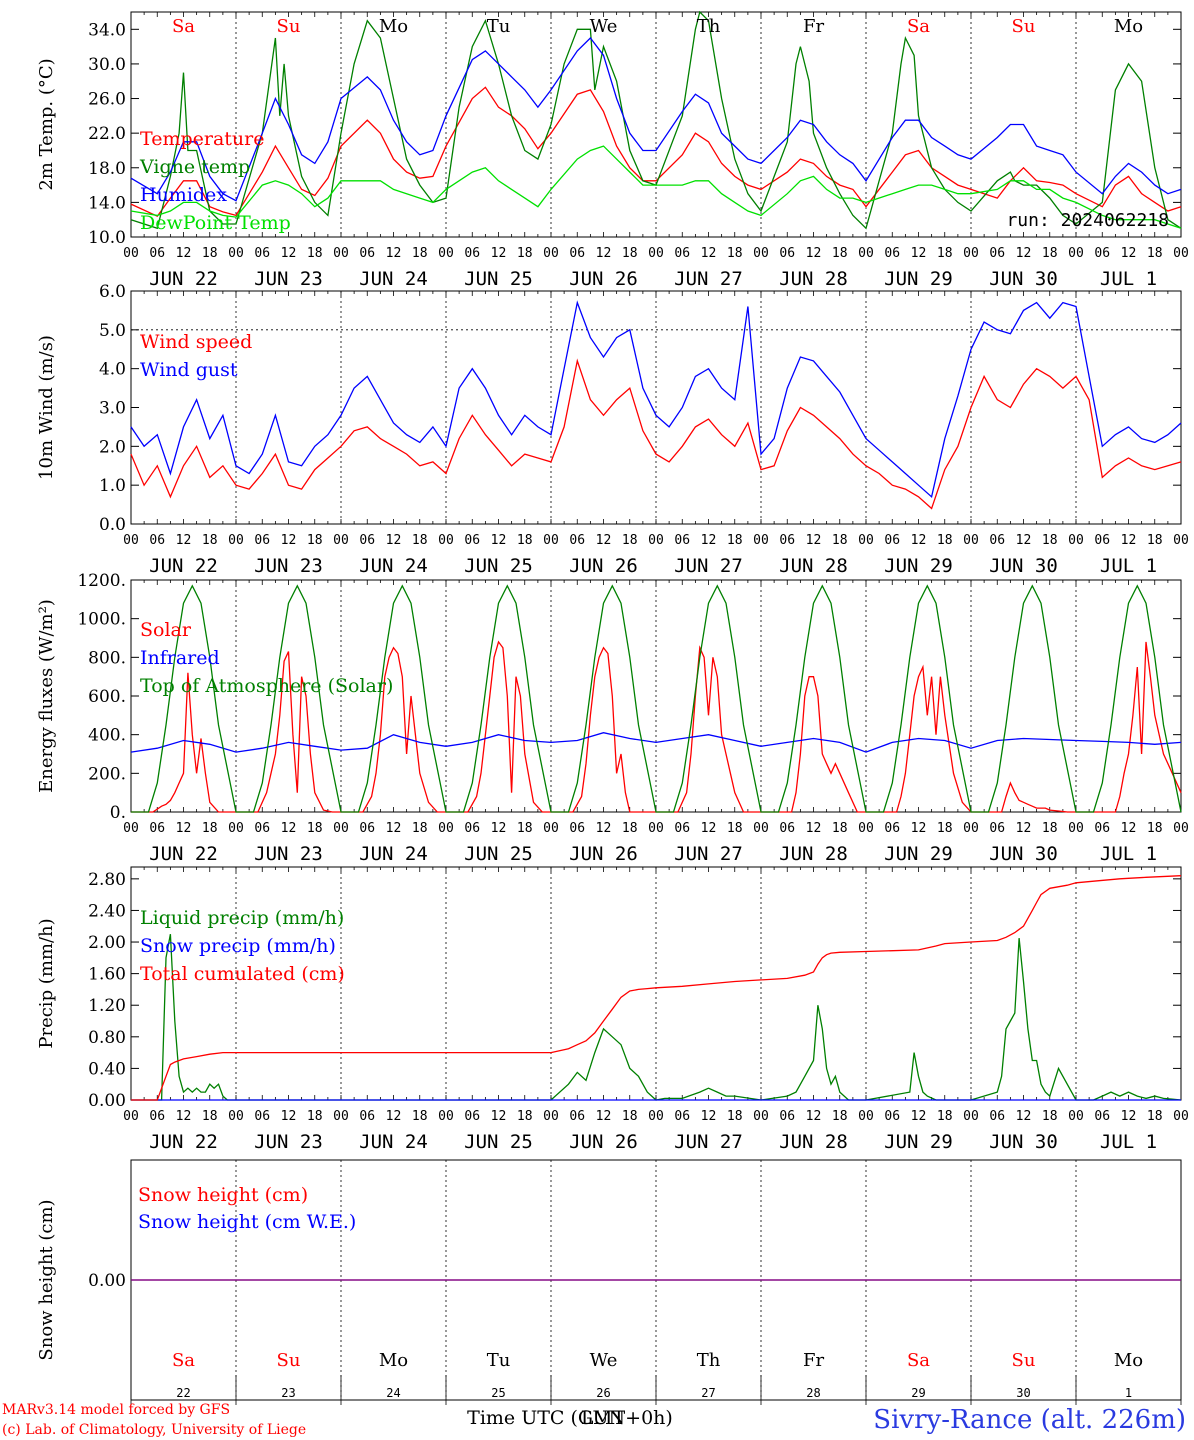 This screenshot has width=1194, height=1440. Describe the element at coordinates (604, 1360) in the screenshot. I see `day-name-bottom: We` at that location.